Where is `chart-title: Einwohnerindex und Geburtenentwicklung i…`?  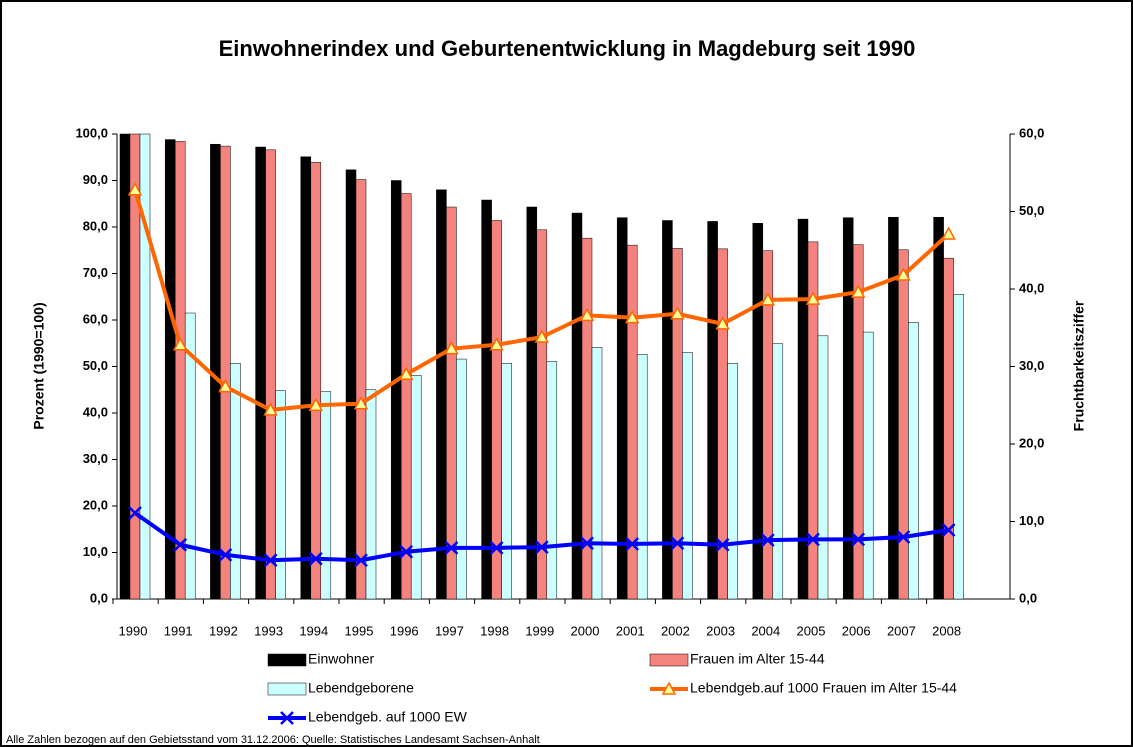
chart-title: Einwohnerindex und Geburtenentwicklung i… is located at coordinates (567, 48).